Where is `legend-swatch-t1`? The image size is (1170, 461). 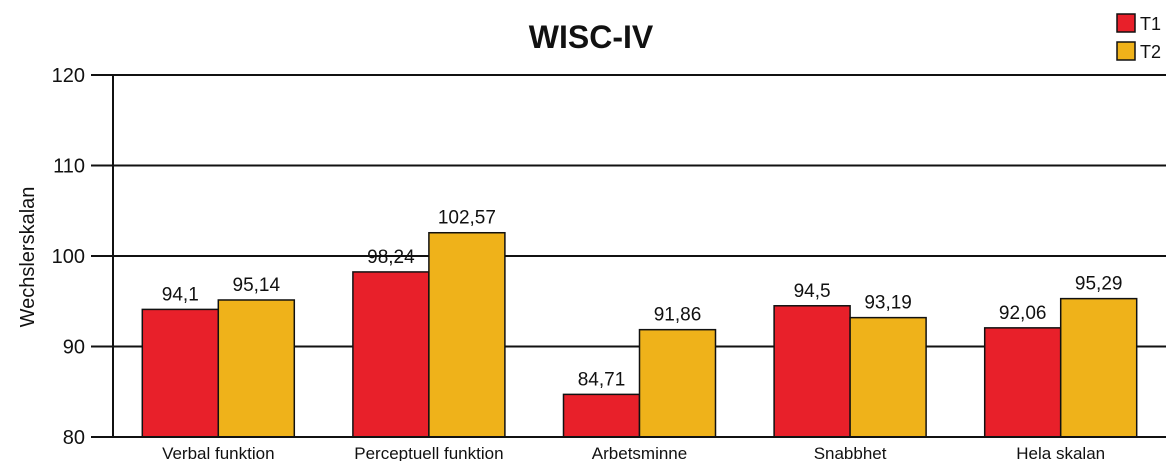 legend-swatch-t1 is located at coordinates (1126, 23).